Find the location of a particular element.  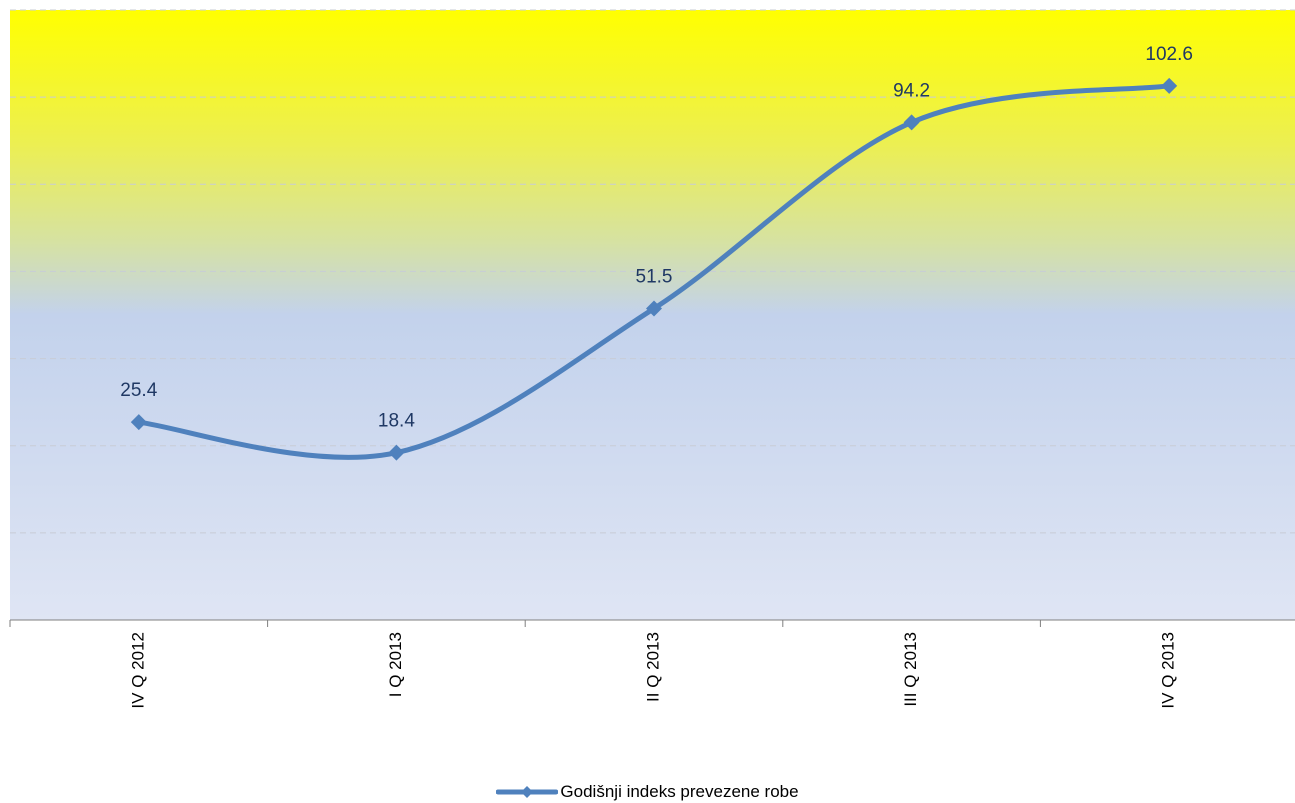

x-axis-ticks is located at coordinates (525, 623).